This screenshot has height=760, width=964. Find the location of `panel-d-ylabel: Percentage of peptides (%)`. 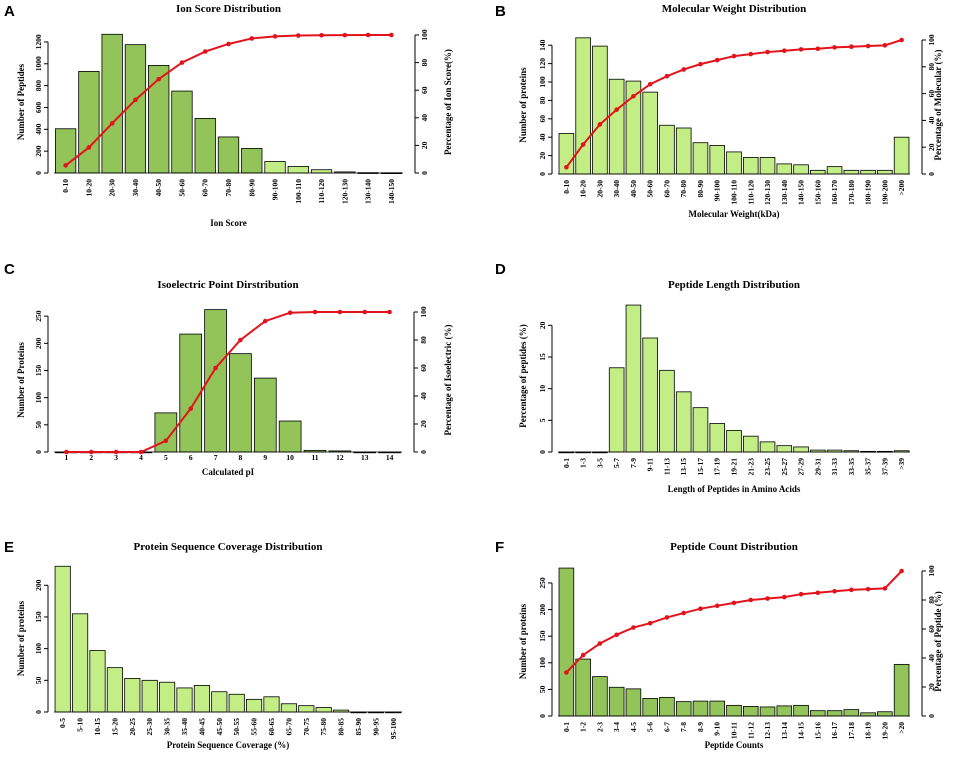

panel-d-ylabel: Percentage of peptides (%) is located at coordinates (523, 376).